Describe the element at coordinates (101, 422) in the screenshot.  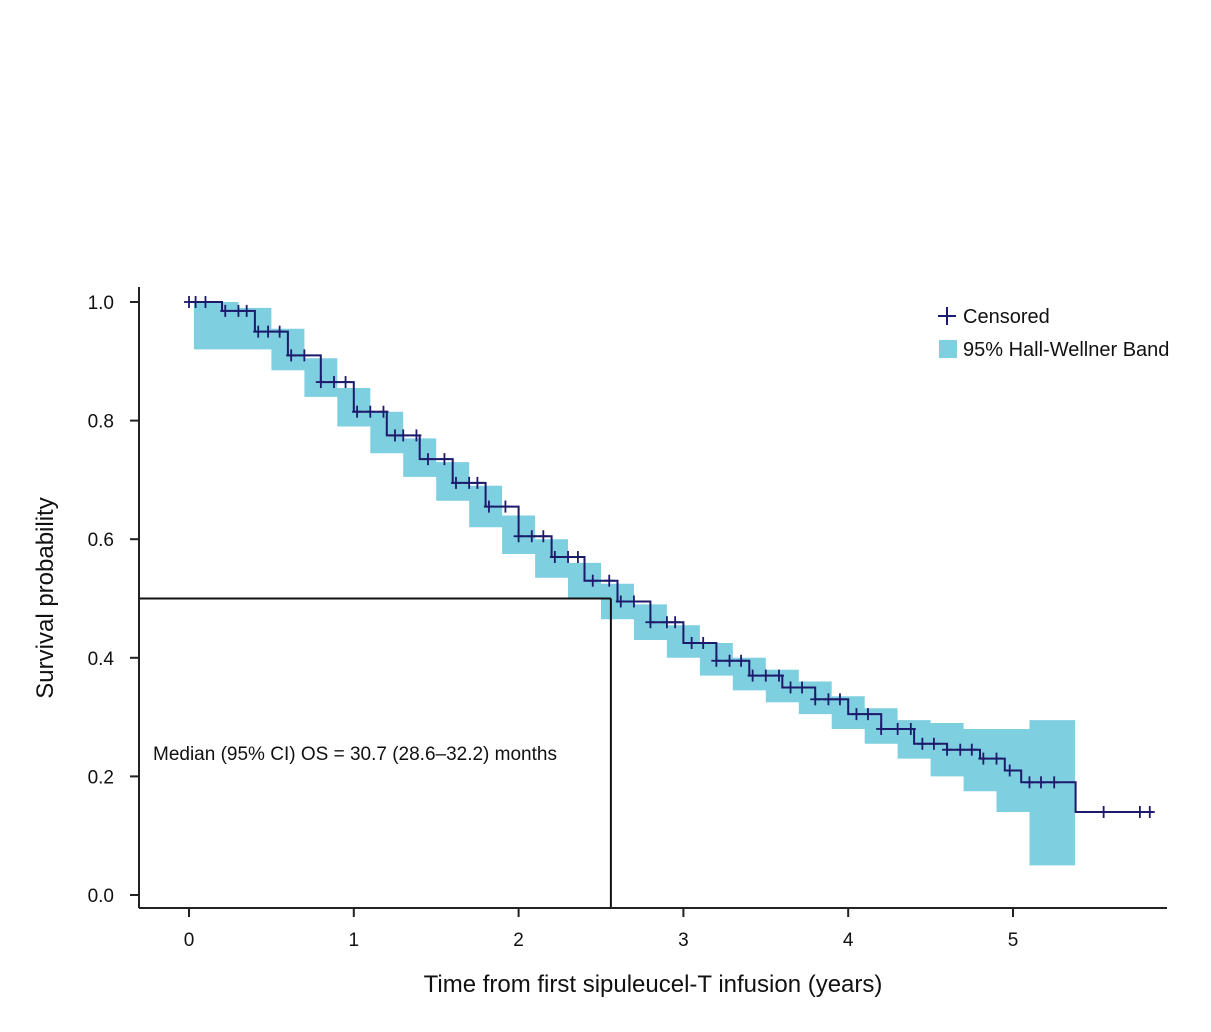
I see `y-tick-label: 0.8` at that location.